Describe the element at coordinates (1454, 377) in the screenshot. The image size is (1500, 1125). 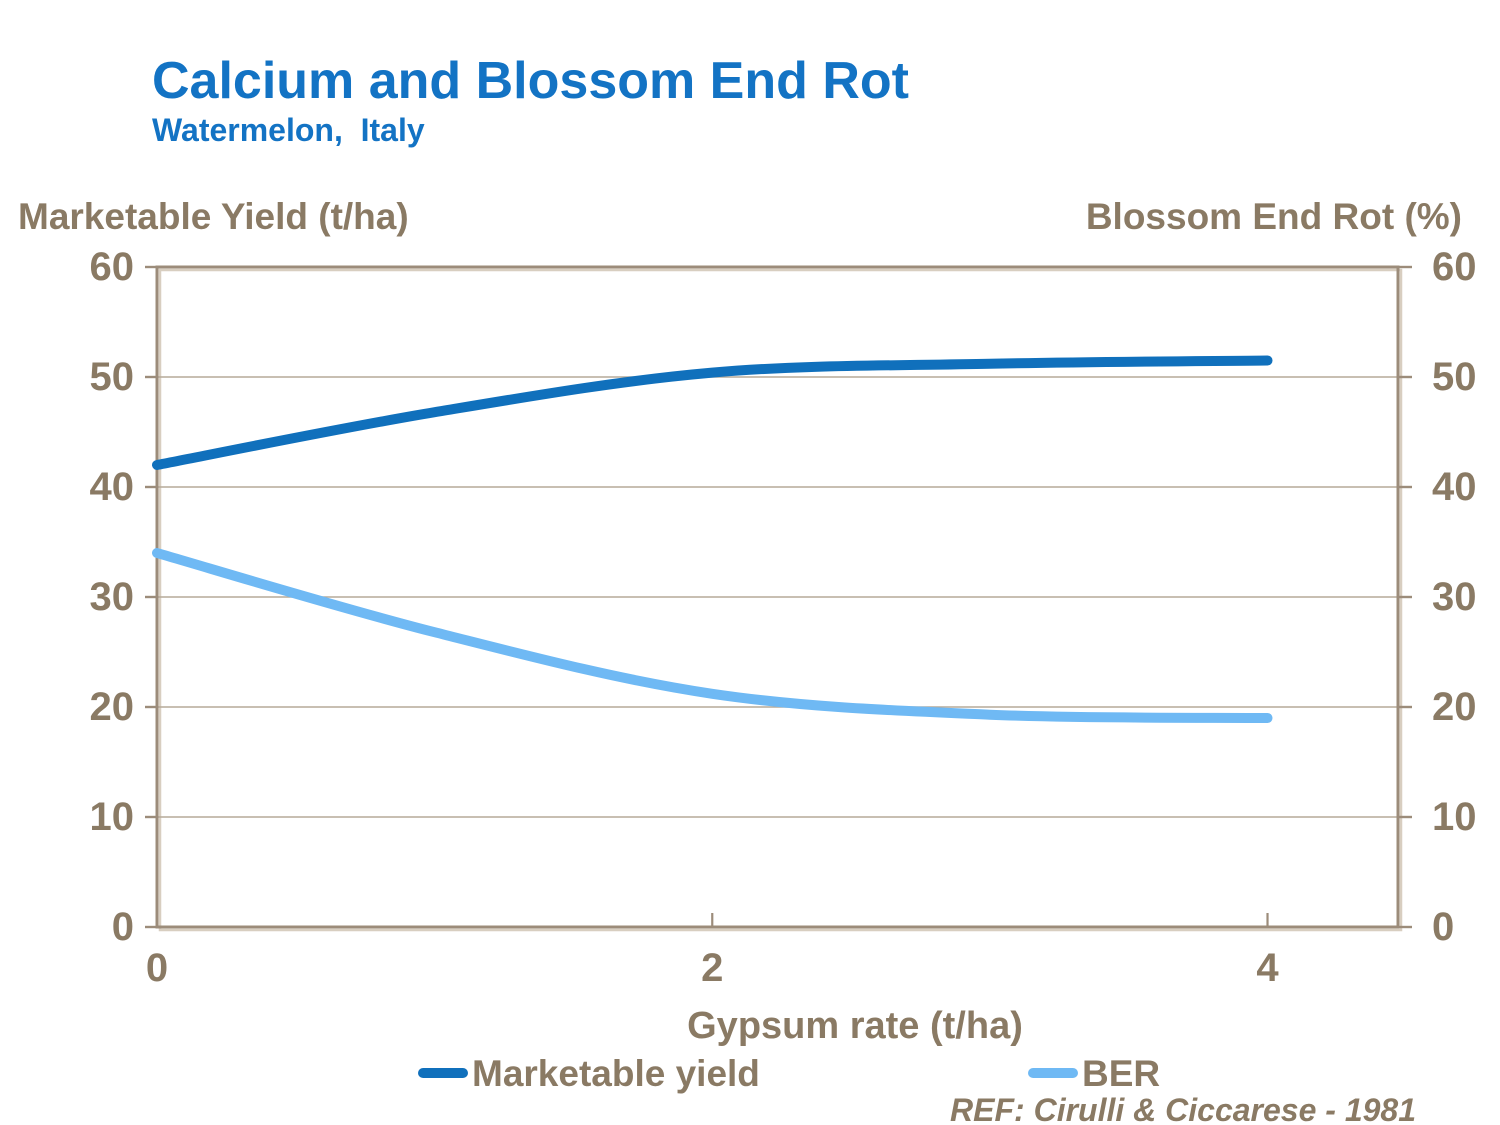
I see `y-tick-label-right: 50` at that location.